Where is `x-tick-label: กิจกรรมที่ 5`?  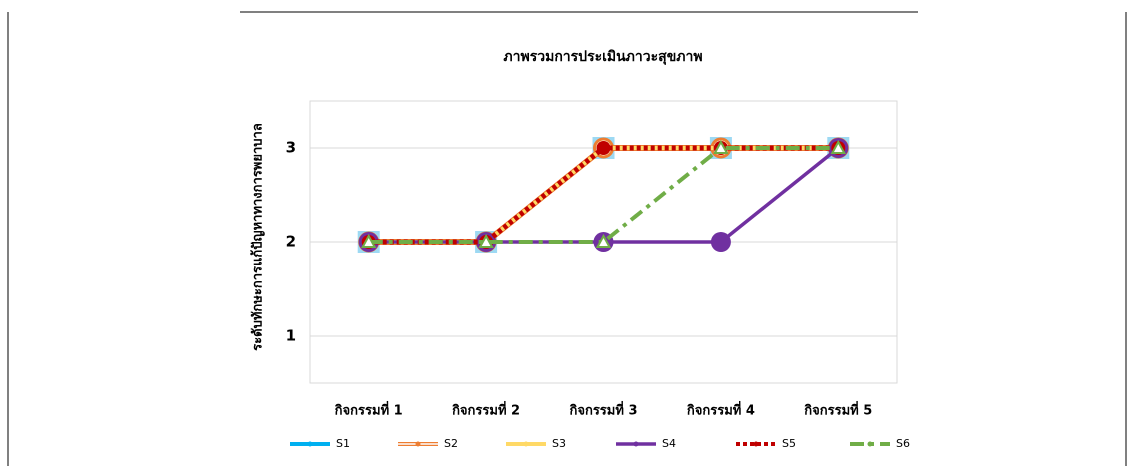
x-tick-label: กิจกรรมที่ 5 is located at coordinates (838, 410).